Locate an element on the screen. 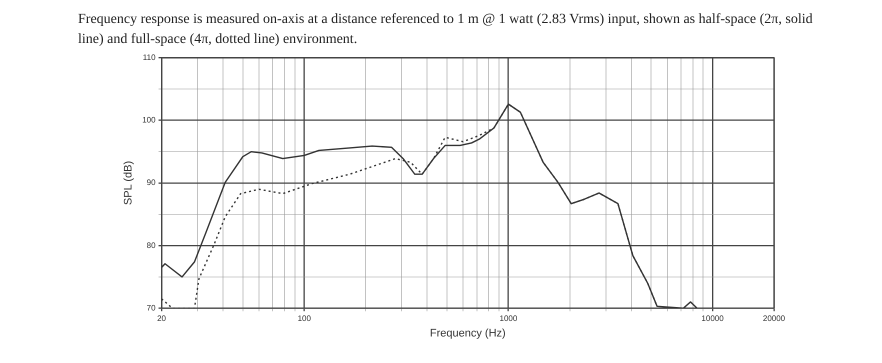 The image size is (882, 363). x-tick-label: 10000 is located at coordinates (712, 319).